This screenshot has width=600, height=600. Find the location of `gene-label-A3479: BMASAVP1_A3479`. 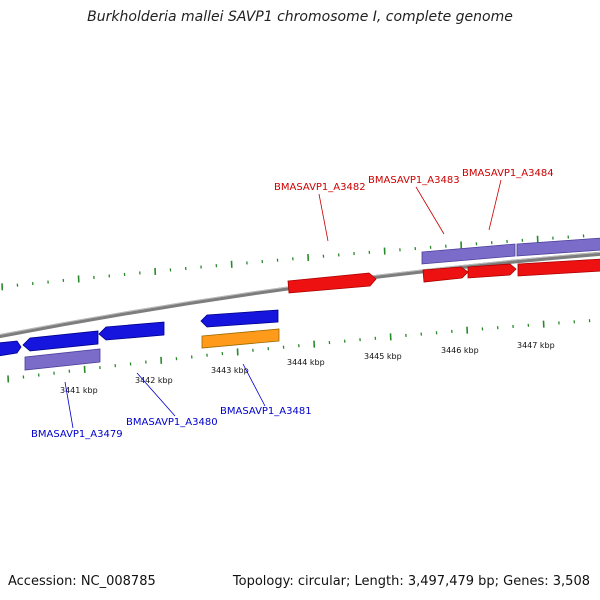

gene-label-A3479: BMASAVP1_A3479 is located at coordinates (77, 434).